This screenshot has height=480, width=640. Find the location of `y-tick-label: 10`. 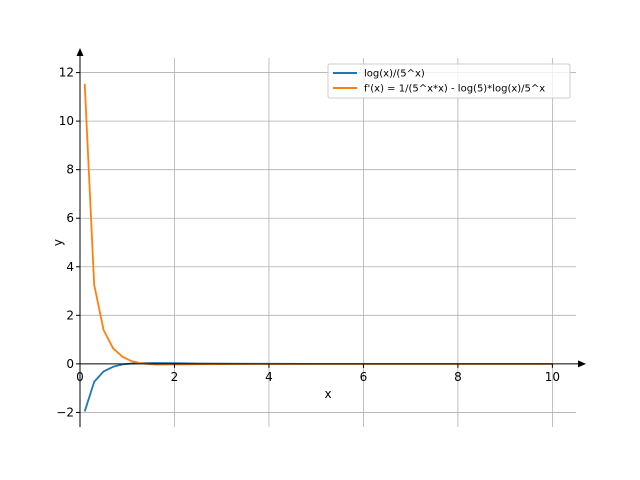

y-tick-label: 10 is located at coordinates (66, 121).